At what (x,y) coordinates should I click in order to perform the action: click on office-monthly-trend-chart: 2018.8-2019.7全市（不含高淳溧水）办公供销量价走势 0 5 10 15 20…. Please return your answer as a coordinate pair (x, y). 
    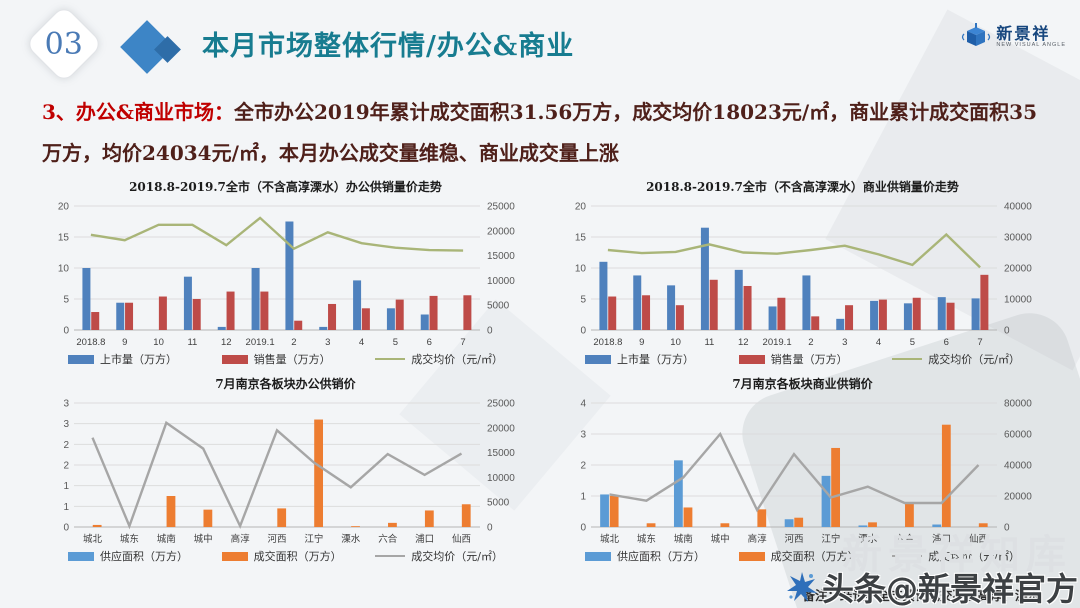
    Looking at the image, I should click on (285, 271).